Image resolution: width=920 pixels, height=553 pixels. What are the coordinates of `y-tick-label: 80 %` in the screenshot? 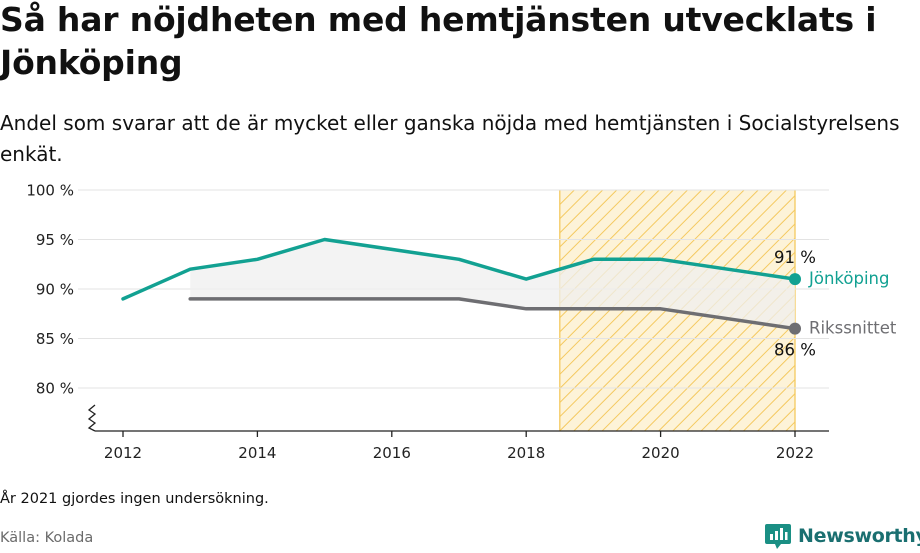 It's located at (55, 389).